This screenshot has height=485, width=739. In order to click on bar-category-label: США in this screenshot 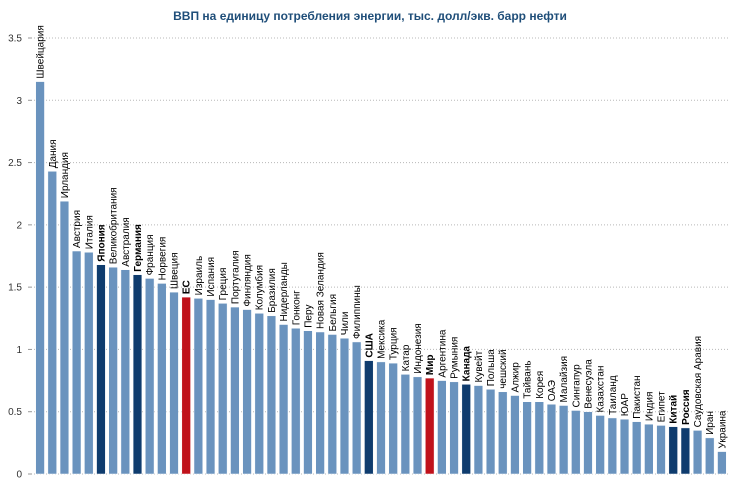, I will do `click(369, 345)`.